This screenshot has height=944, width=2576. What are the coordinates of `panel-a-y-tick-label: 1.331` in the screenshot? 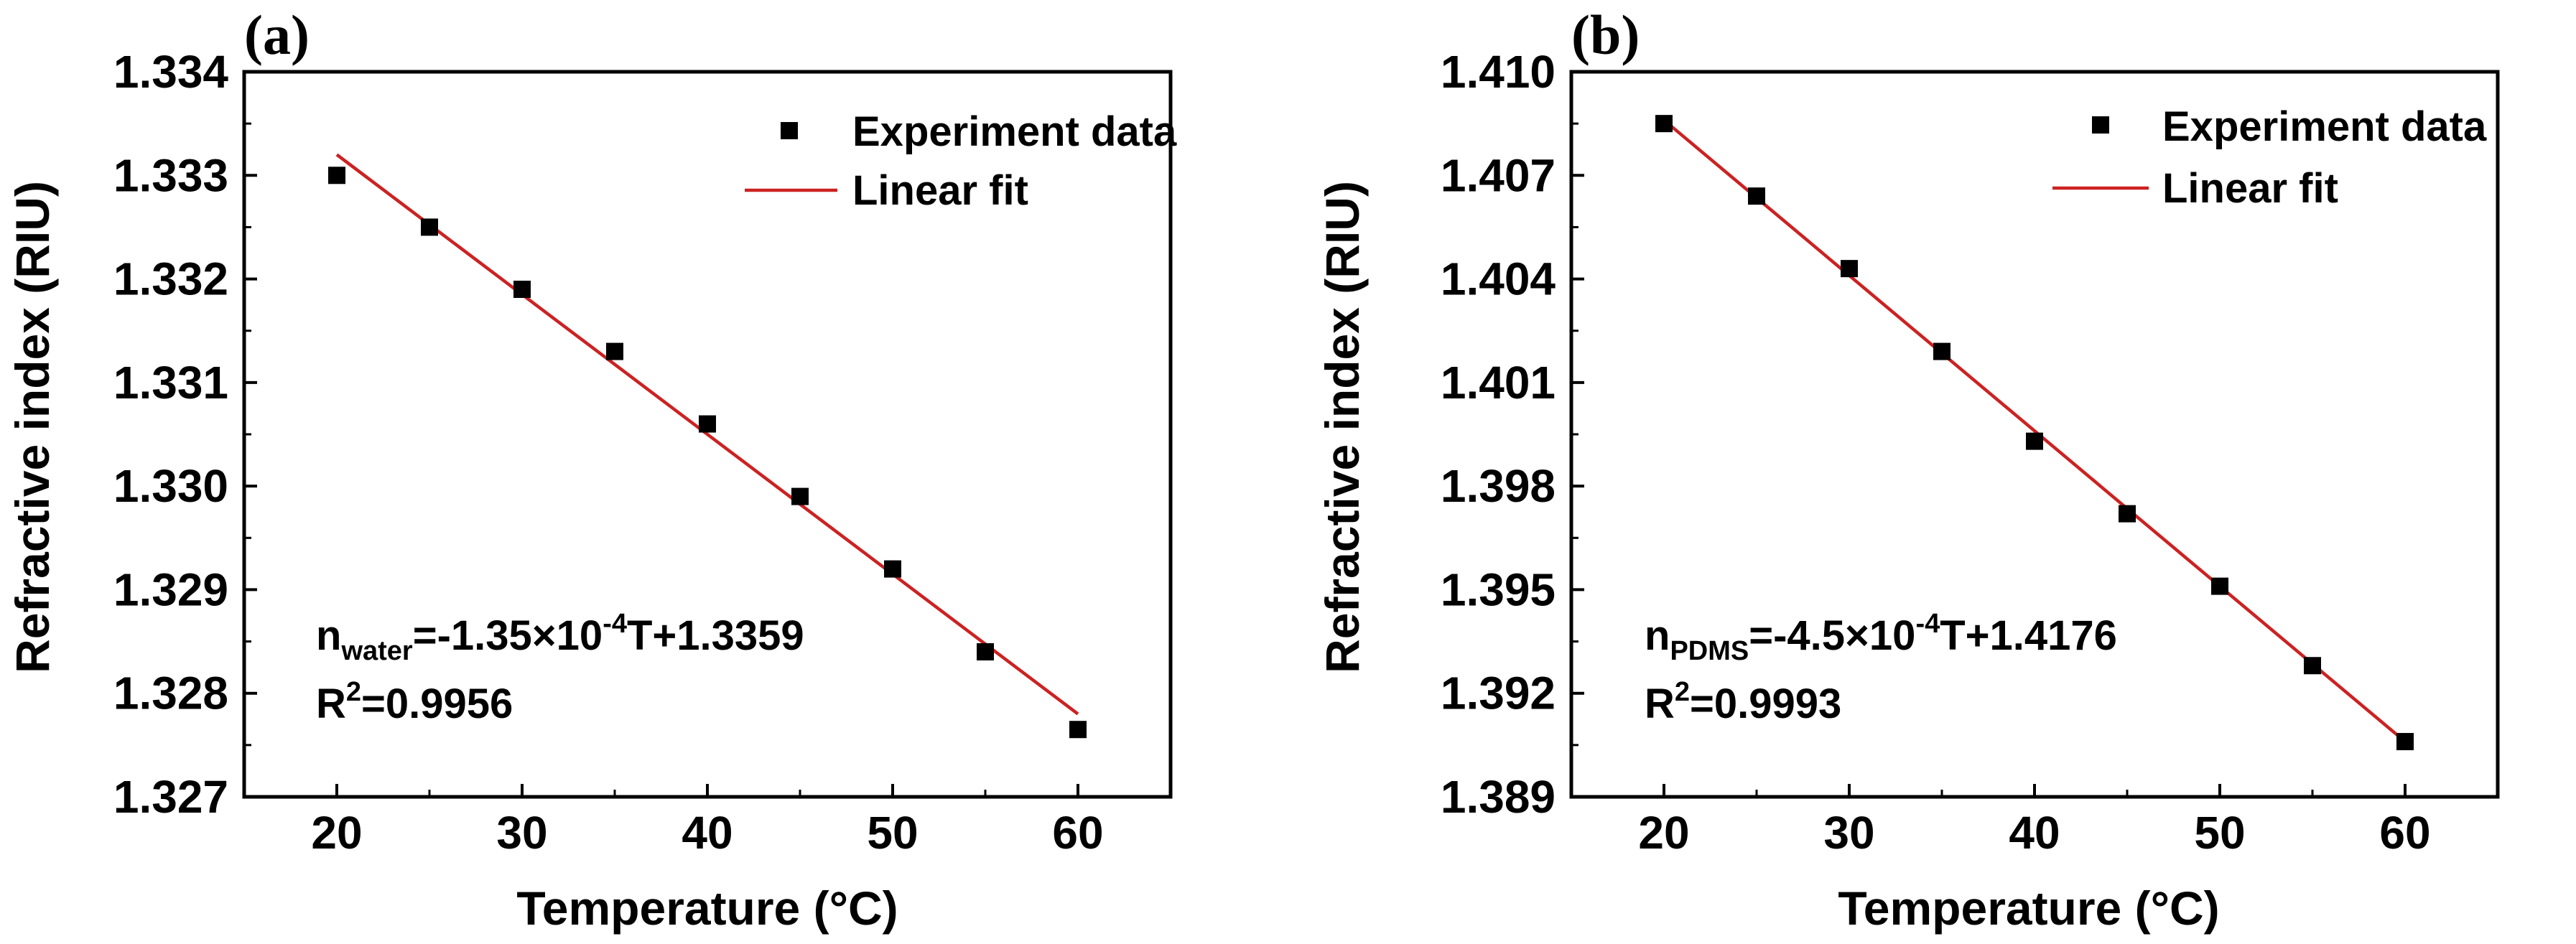 It's located at (170, 382).